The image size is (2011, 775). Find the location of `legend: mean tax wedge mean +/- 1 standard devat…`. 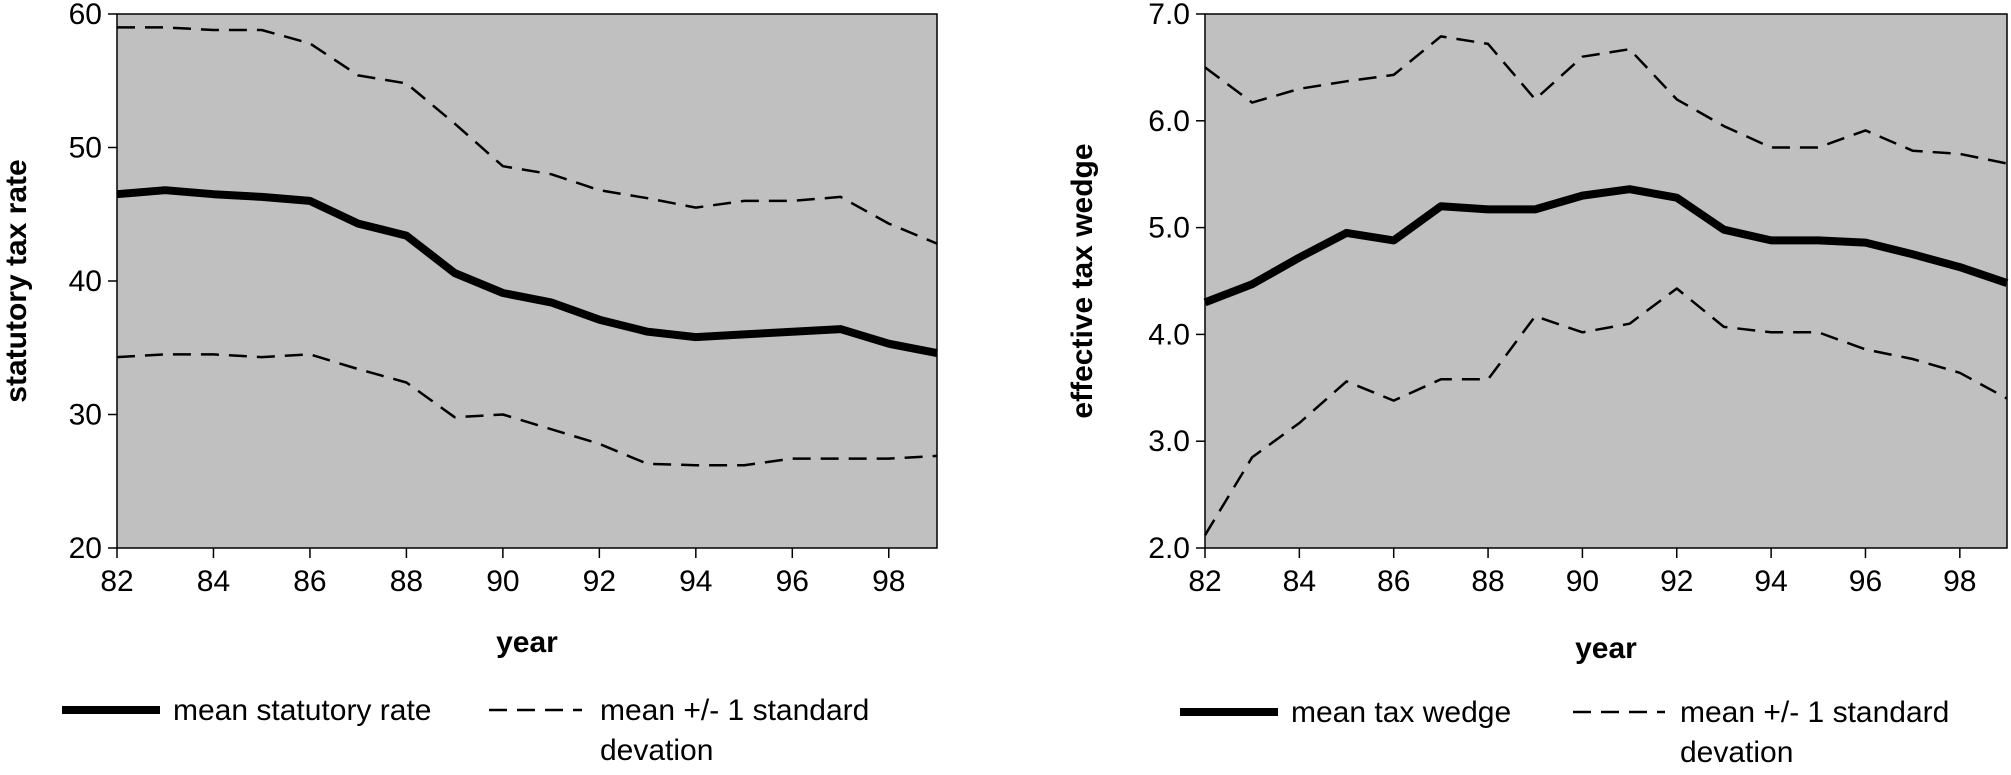

legend: mean tax wedge mean +/- 1 standard devat… is located at coordinates (1564, 732).